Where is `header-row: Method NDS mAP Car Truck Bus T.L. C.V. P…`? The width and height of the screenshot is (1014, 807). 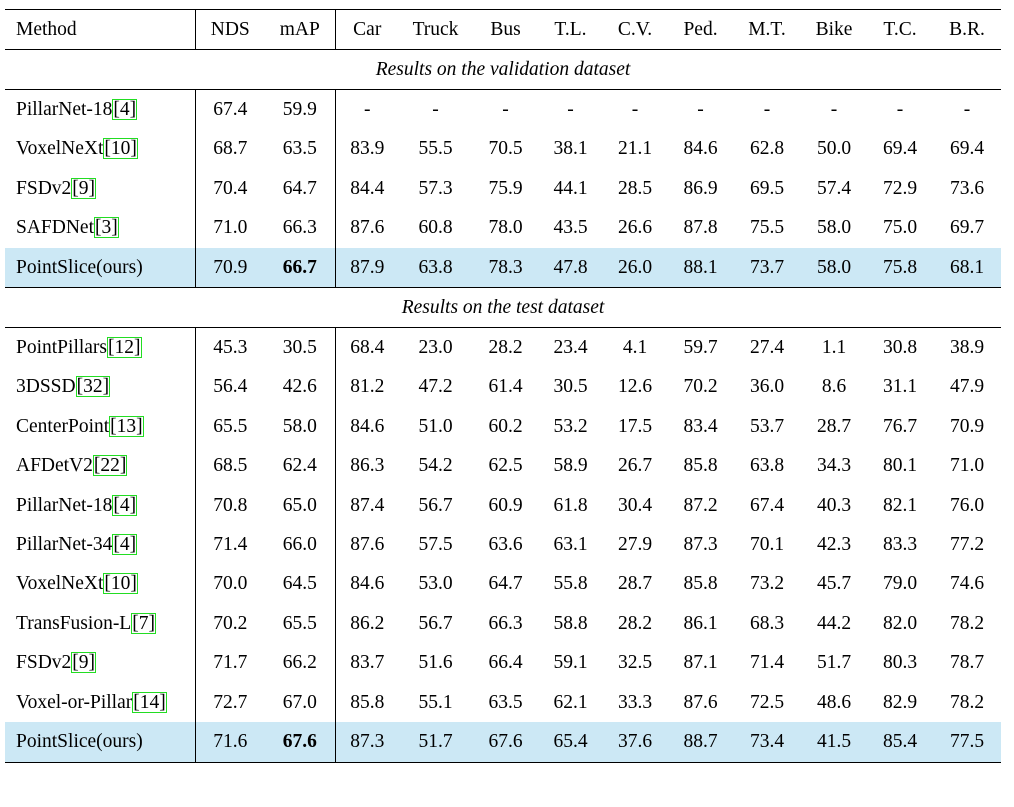 header-row: Method NDS mAP Car Truck Bus T.L. C.V. P… is located at coordinates (503, 29).